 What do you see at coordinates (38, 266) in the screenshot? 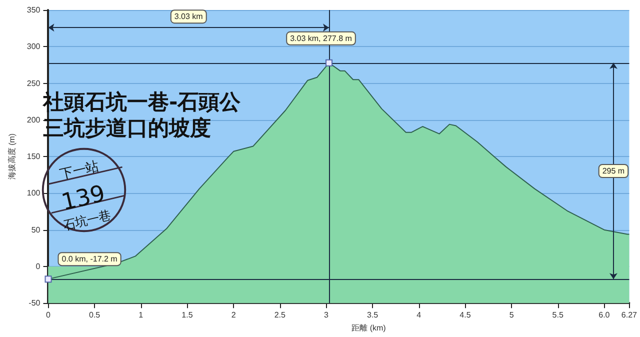
I see `y-tick-label: 0` at bounding box center [38, 266].